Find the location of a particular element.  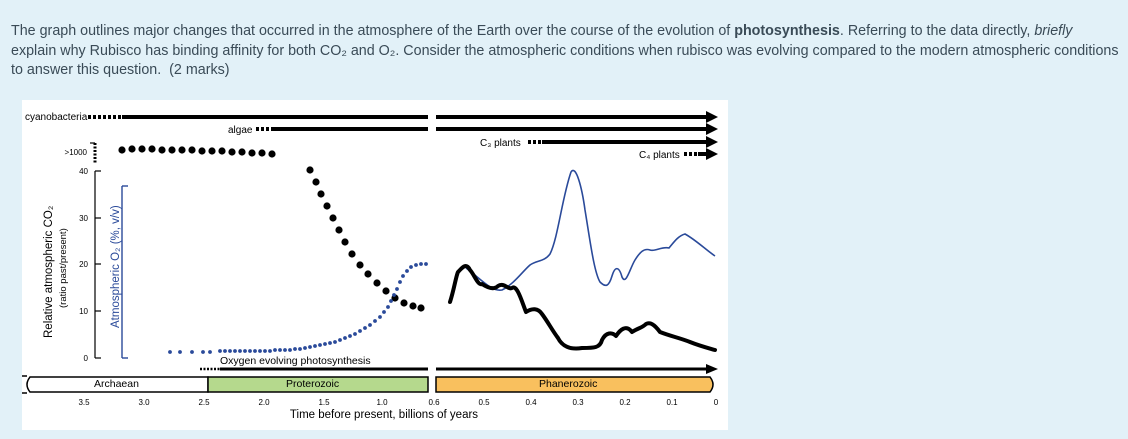

oxygen-evolving-arrowhead is located at coordinates (712, 369).